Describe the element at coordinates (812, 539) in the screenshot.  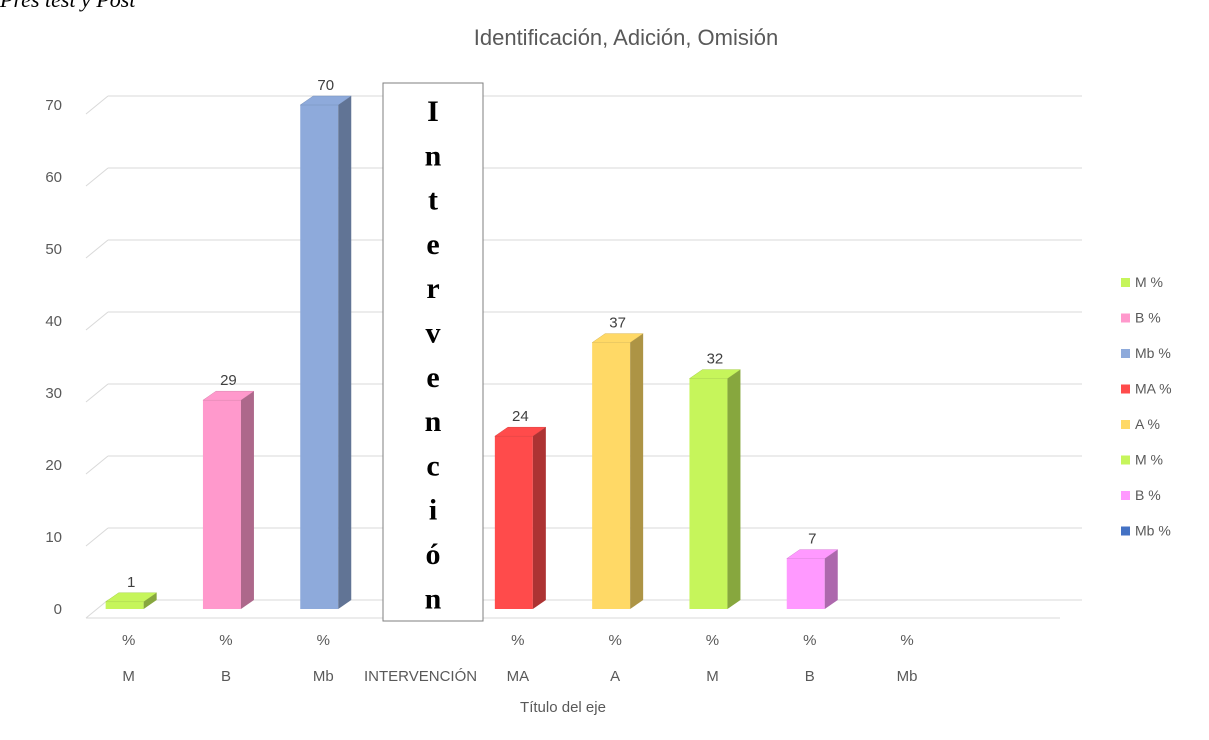
I see `data-label: 7` at that location.